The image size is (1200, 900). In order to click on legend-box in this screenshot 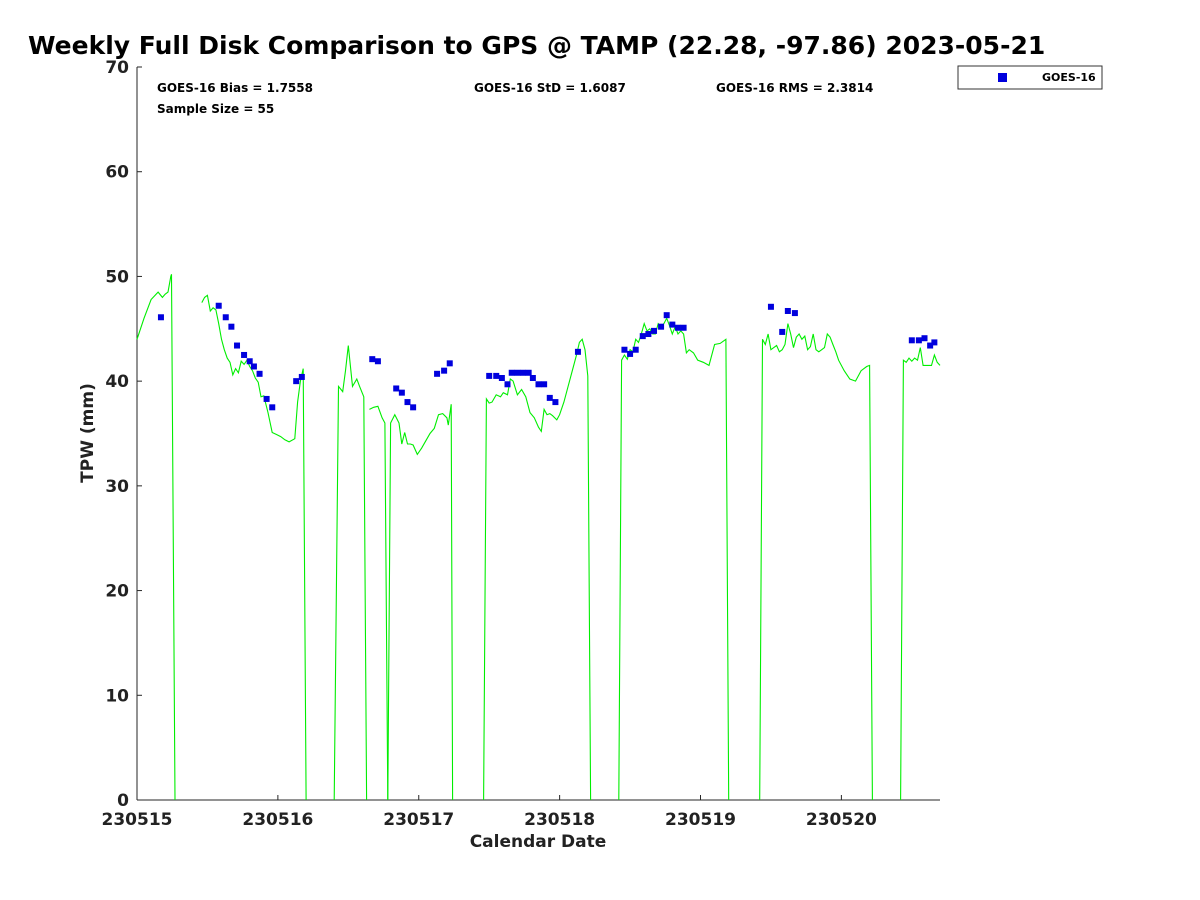, I will do `click(1030, 77)`.